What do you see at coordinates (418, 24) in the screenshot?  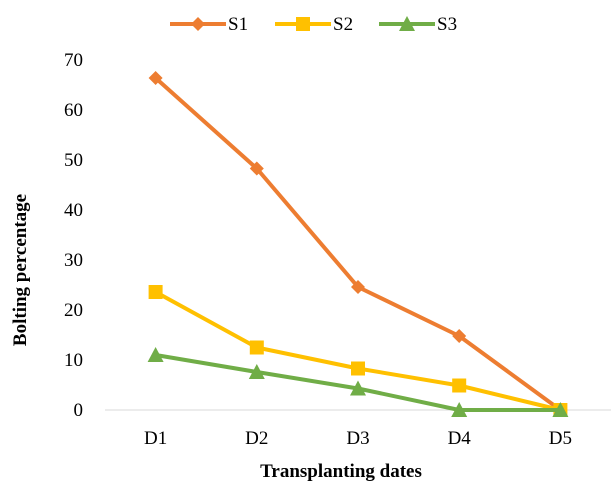 I see `legend-item-s3: S3` at bounding box center [418, 24].